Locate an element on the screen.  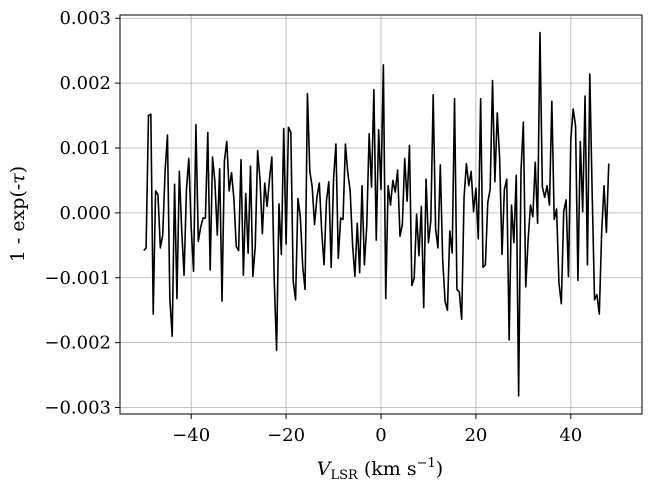
x-axis-label-sub: LSR is located at coordinates (345, 475).